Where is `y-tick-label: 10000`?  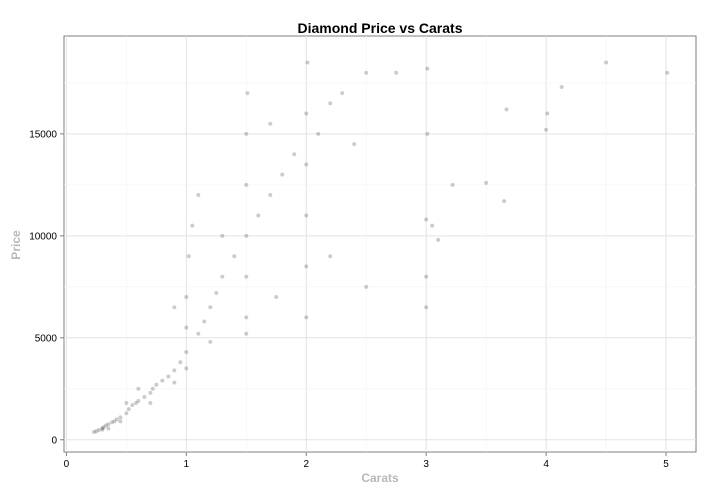 y-tick-label: 10000 is located at coordinates (43, 236).